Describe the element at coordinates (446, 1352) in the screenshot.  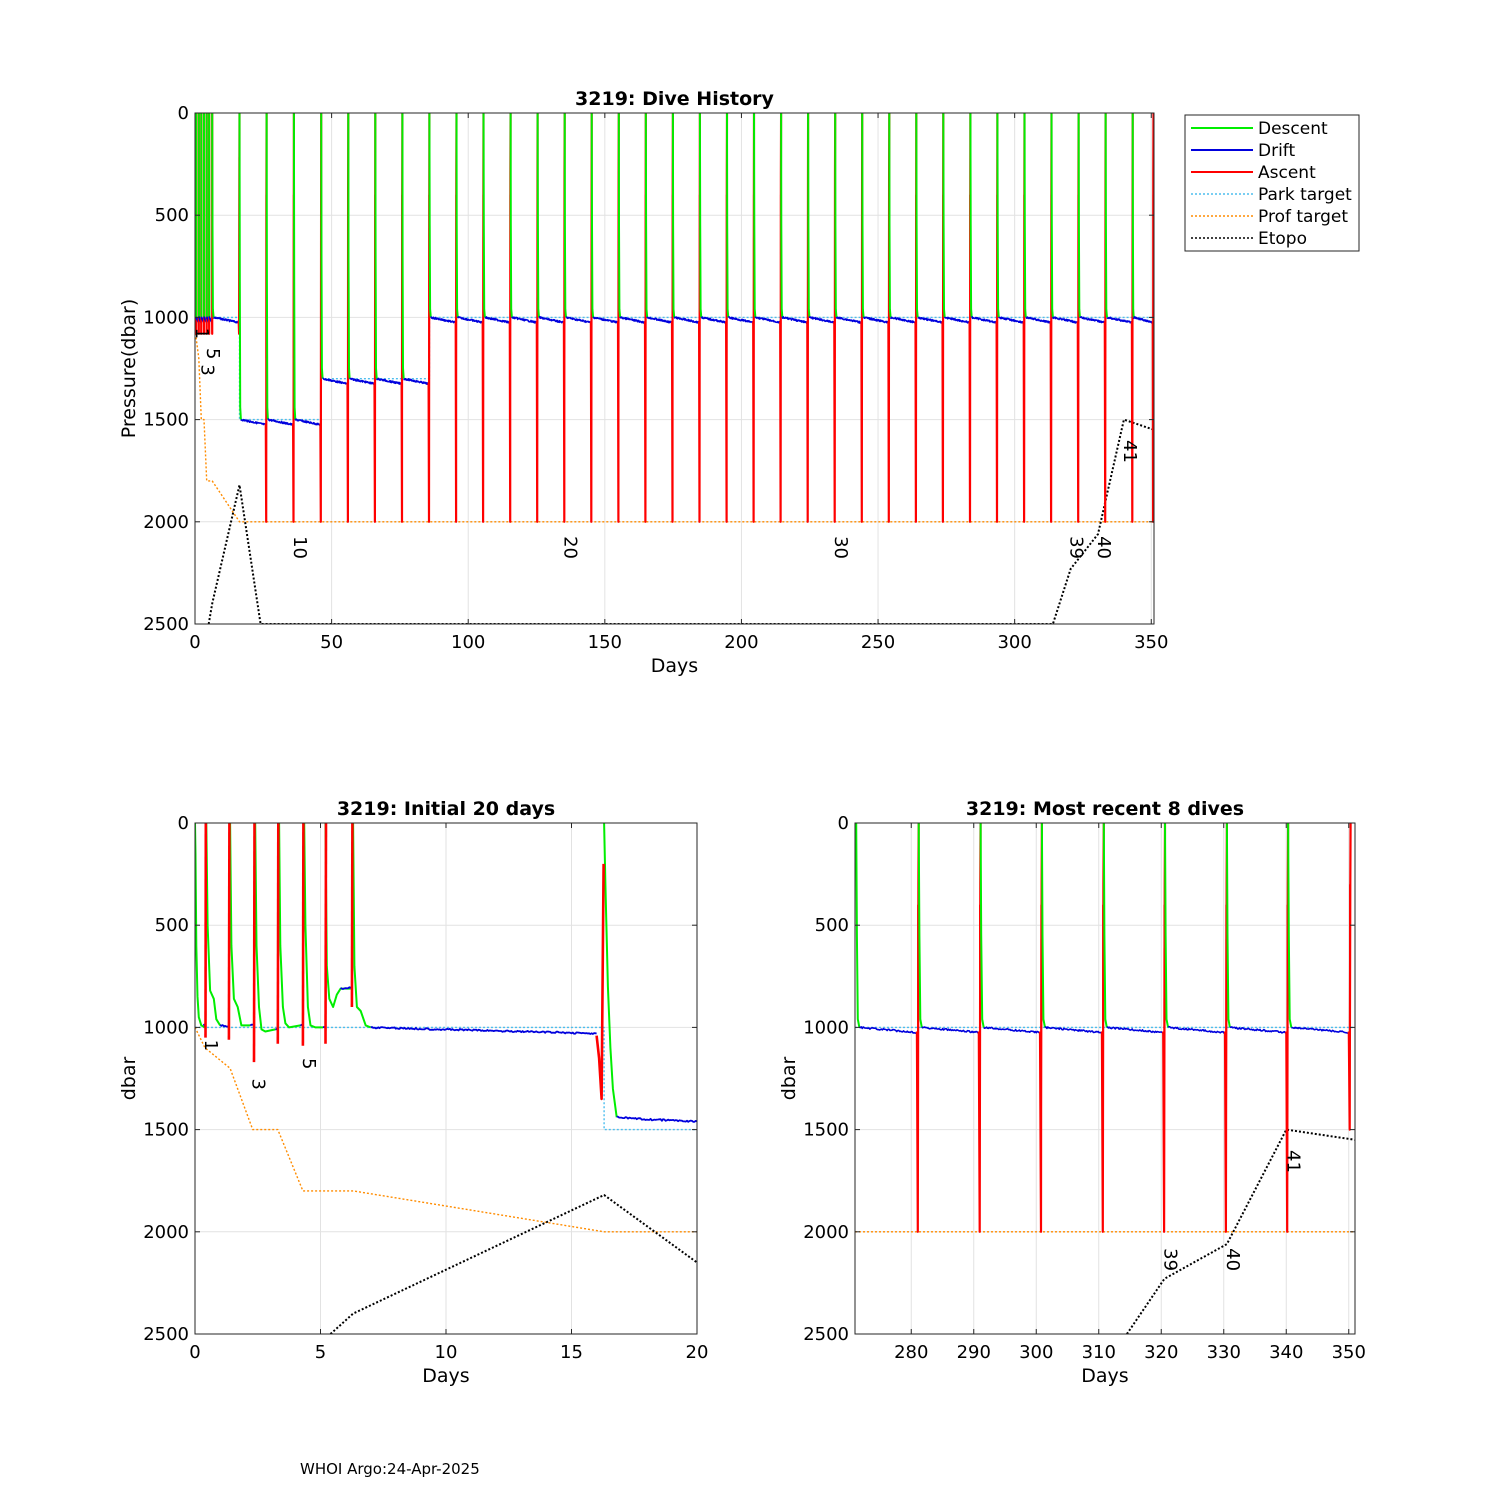
I see `x-tick-label: 10` at that location.